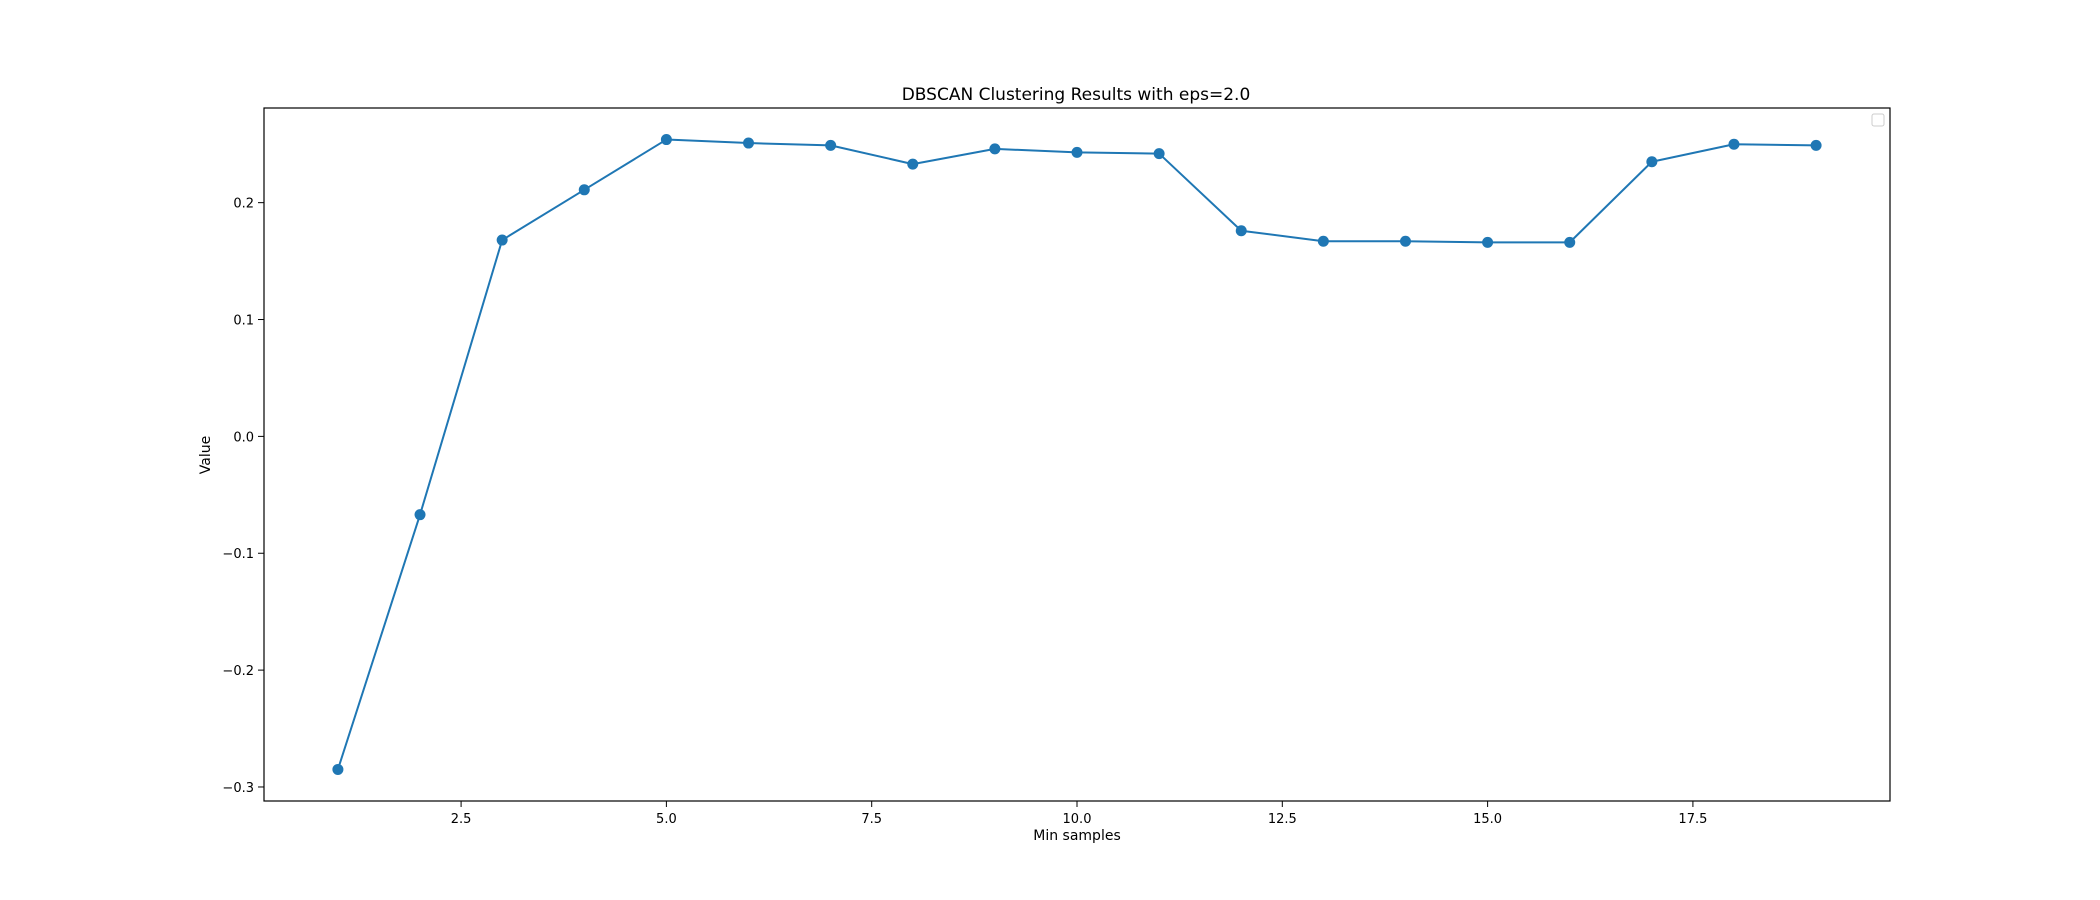 This screenshot has width=2100, height=900. What do you see at coordinates (461, 819) in the screenshot?
I see `x-tick-label: 2.5` at bounding box center [461, 819].